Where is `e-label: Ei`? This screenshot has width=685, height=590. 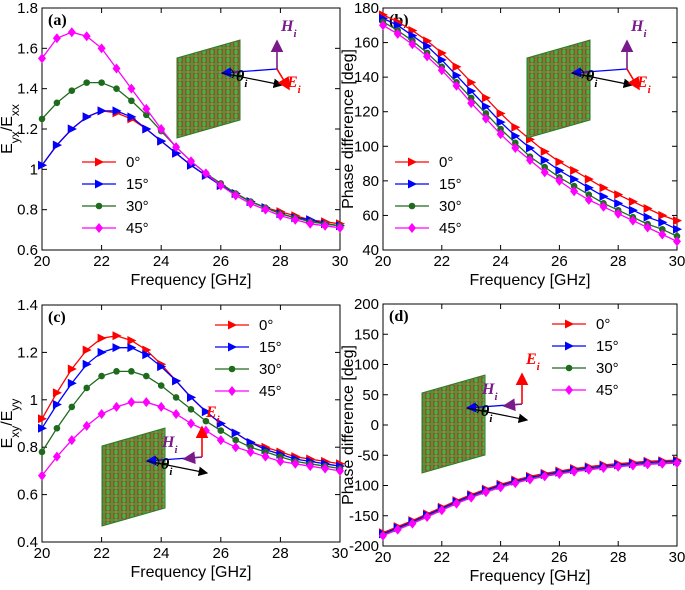 e-label: Ei is located at coordinates (294, 85).